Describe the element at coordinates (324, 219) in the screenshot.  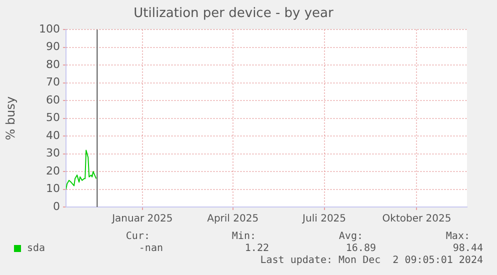
I see `x-tick-label: Juli 2025` at that location.